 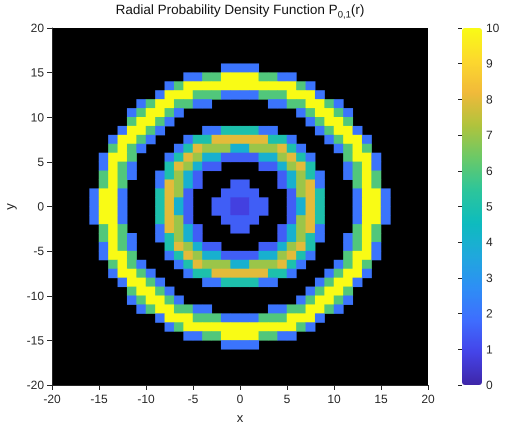 I want to click on color-bar-label: 2, so click(x=489, y=313).